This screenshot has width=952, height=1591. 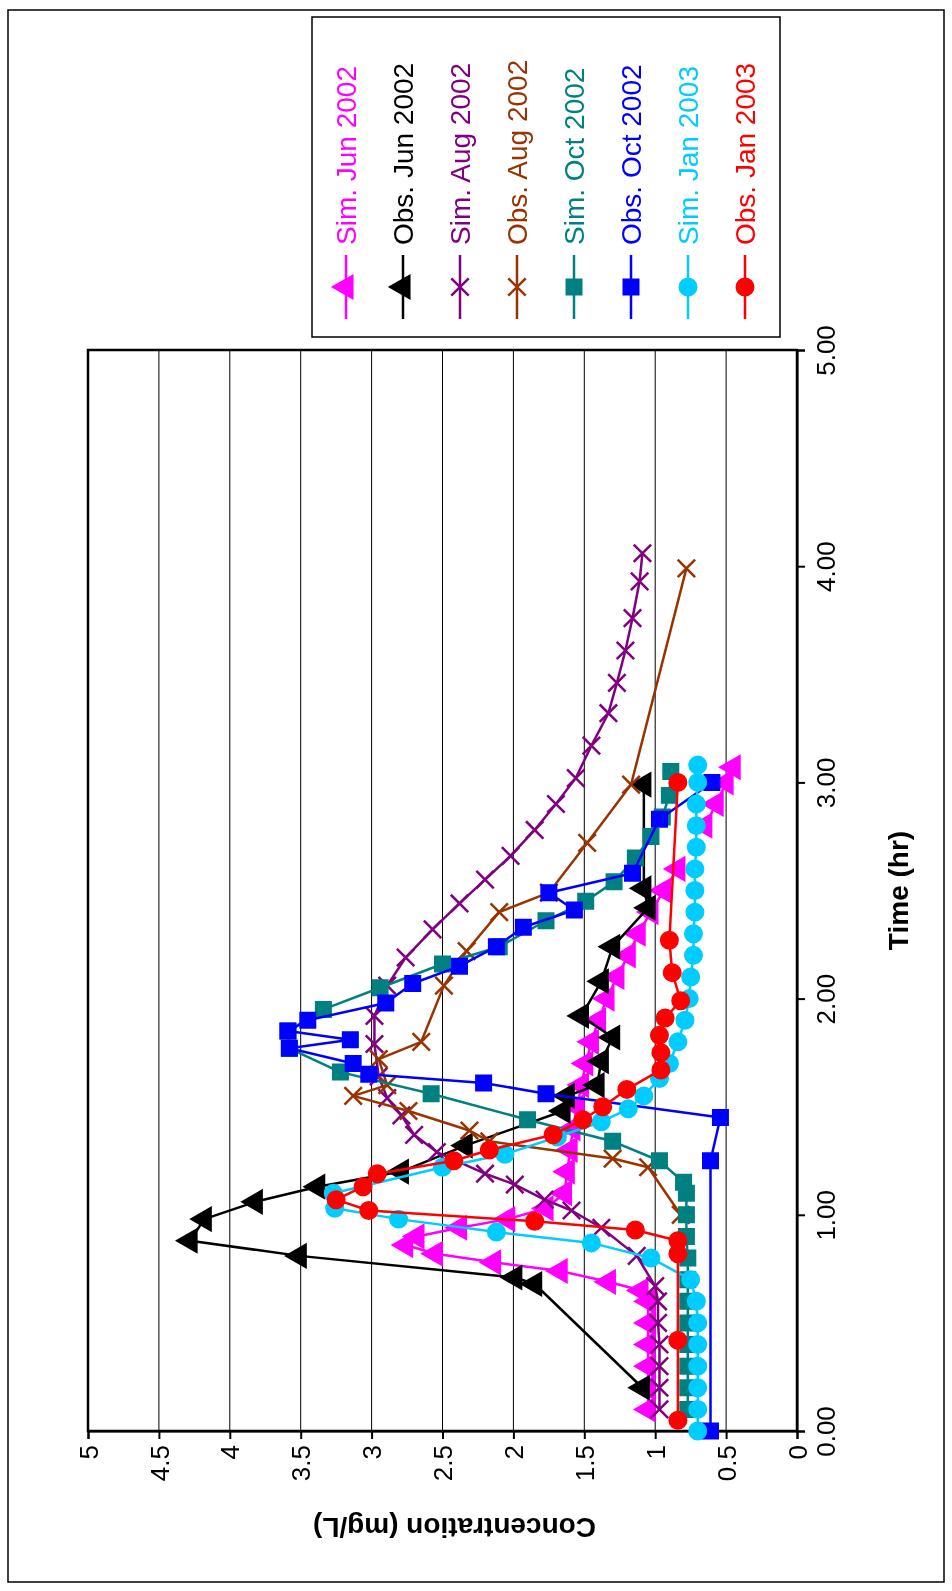 What do you see at coordinates (655, 1452) in the screenshot?
I see `x-tick-label: 1` at bounding box center [655, 1452].